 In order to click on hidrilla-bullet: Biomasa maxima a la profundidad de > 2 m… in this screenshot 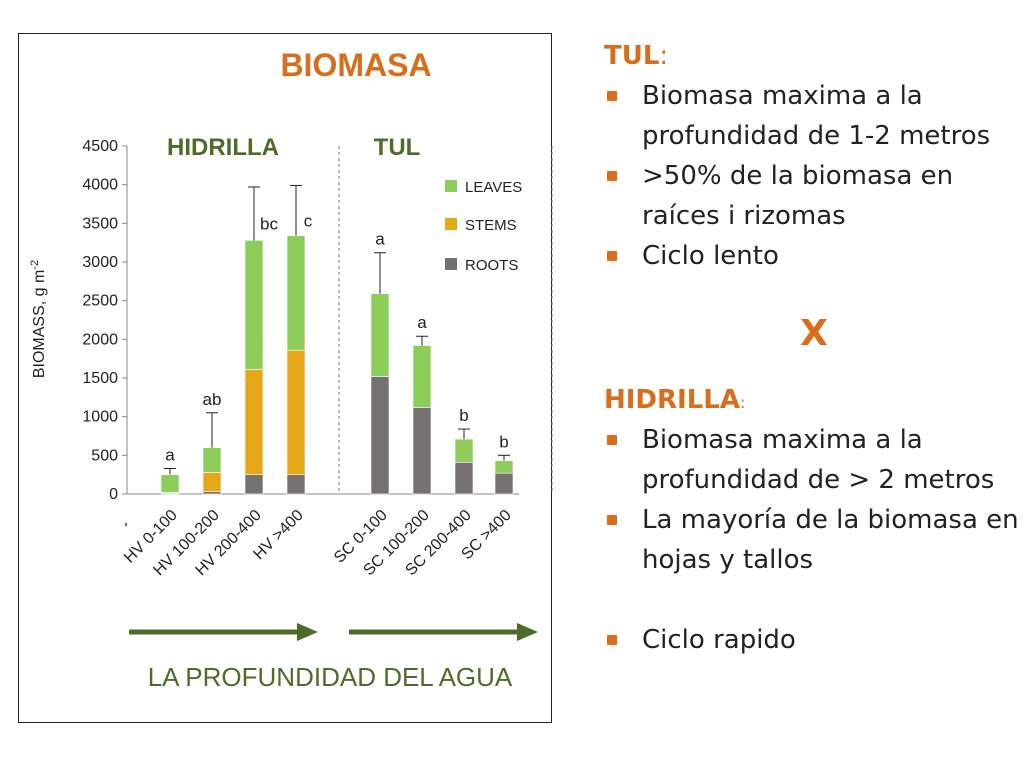, I will do `click(811, 460)`.